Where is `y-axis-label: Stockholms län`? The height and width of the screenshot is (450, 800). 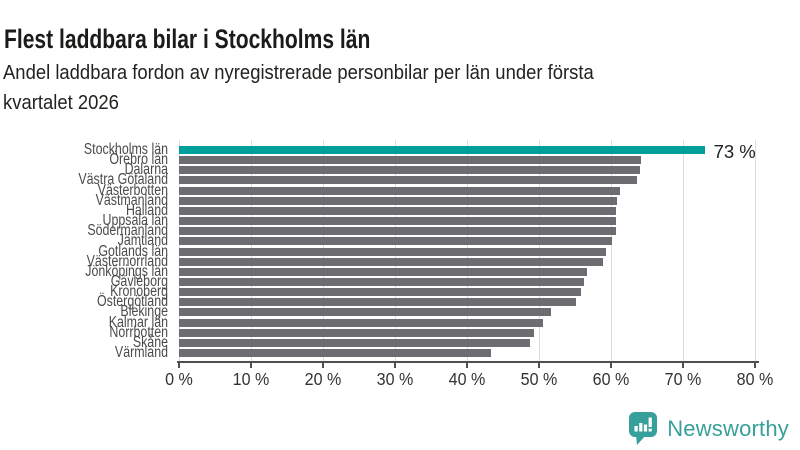
y-axis-label: Stockholms län is located at coordinates (125, 149).